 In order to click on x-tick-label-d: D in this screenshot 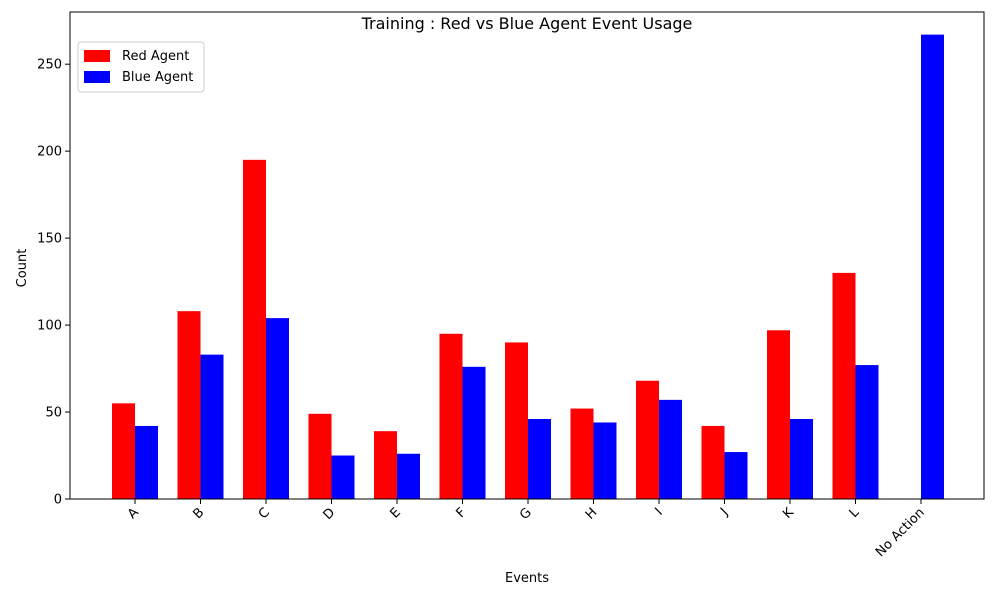, I will do `click(330, 514)`.